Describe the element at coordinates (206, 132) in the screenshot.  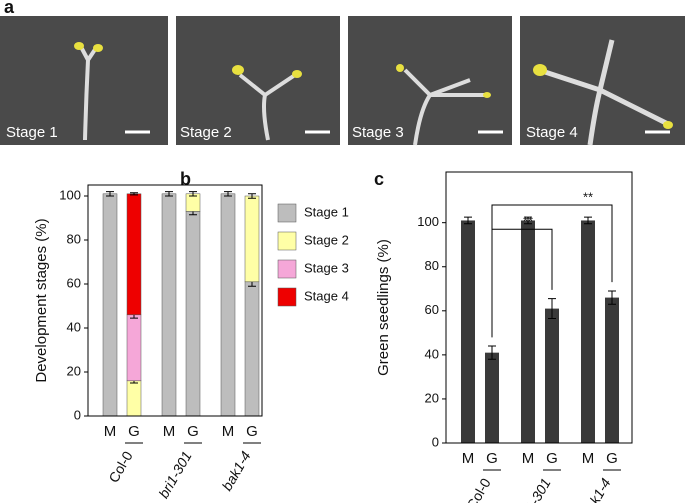
I see `photo-label: Stage 2` at that location.